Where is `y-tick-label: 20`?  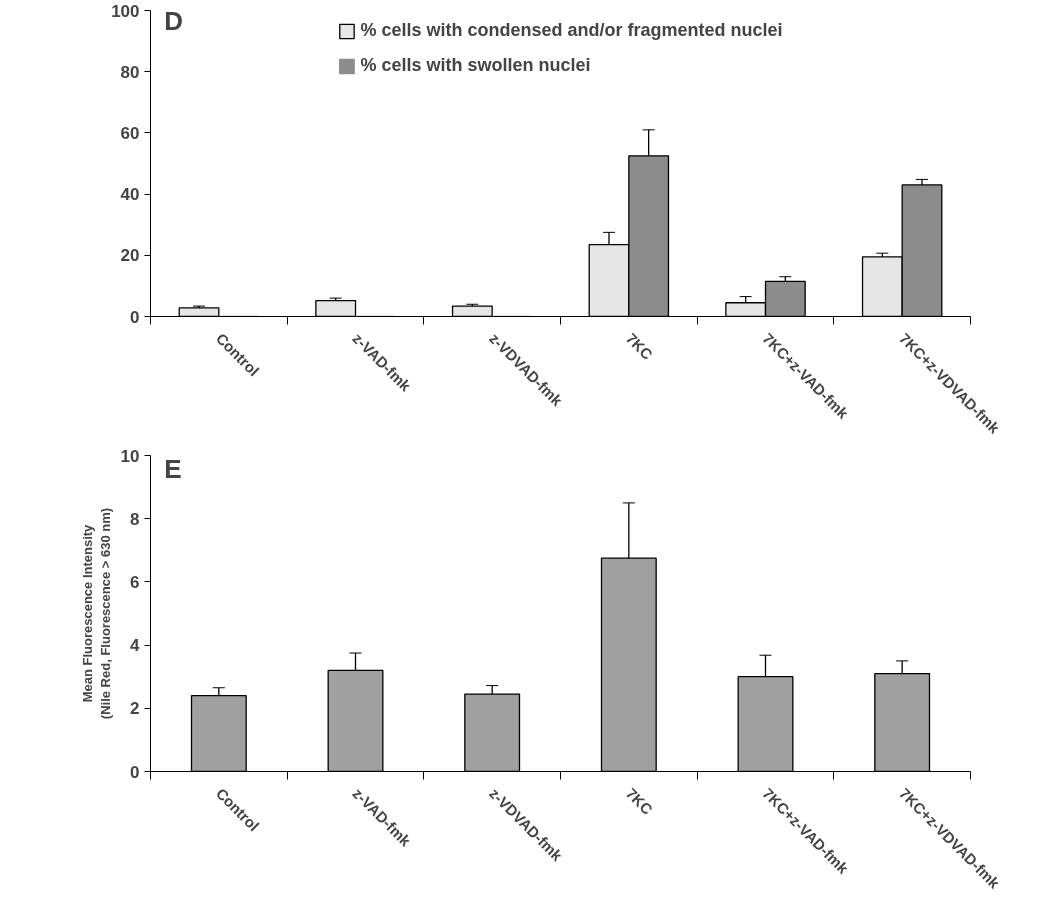
y-tick-label: 20 is located at coordinates (130, 256).